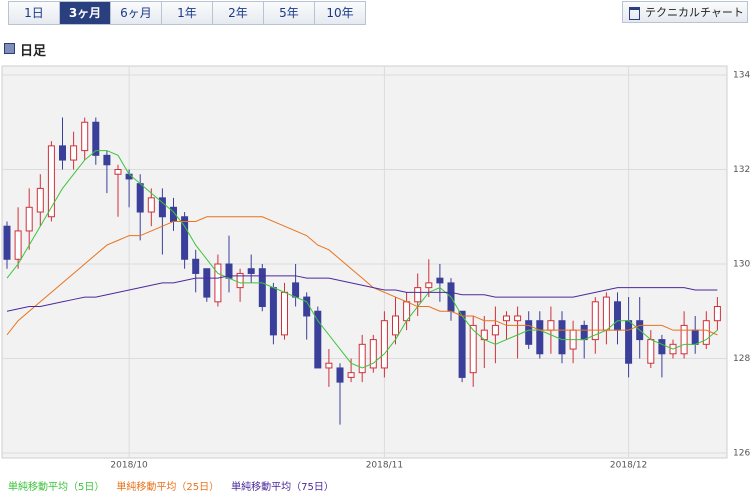 Image resolution: width=755 pixels, height=493 pixels. Describe the element at coordinates (238, 13) in the screenshot. I see `period-tab: 2年` at that location.